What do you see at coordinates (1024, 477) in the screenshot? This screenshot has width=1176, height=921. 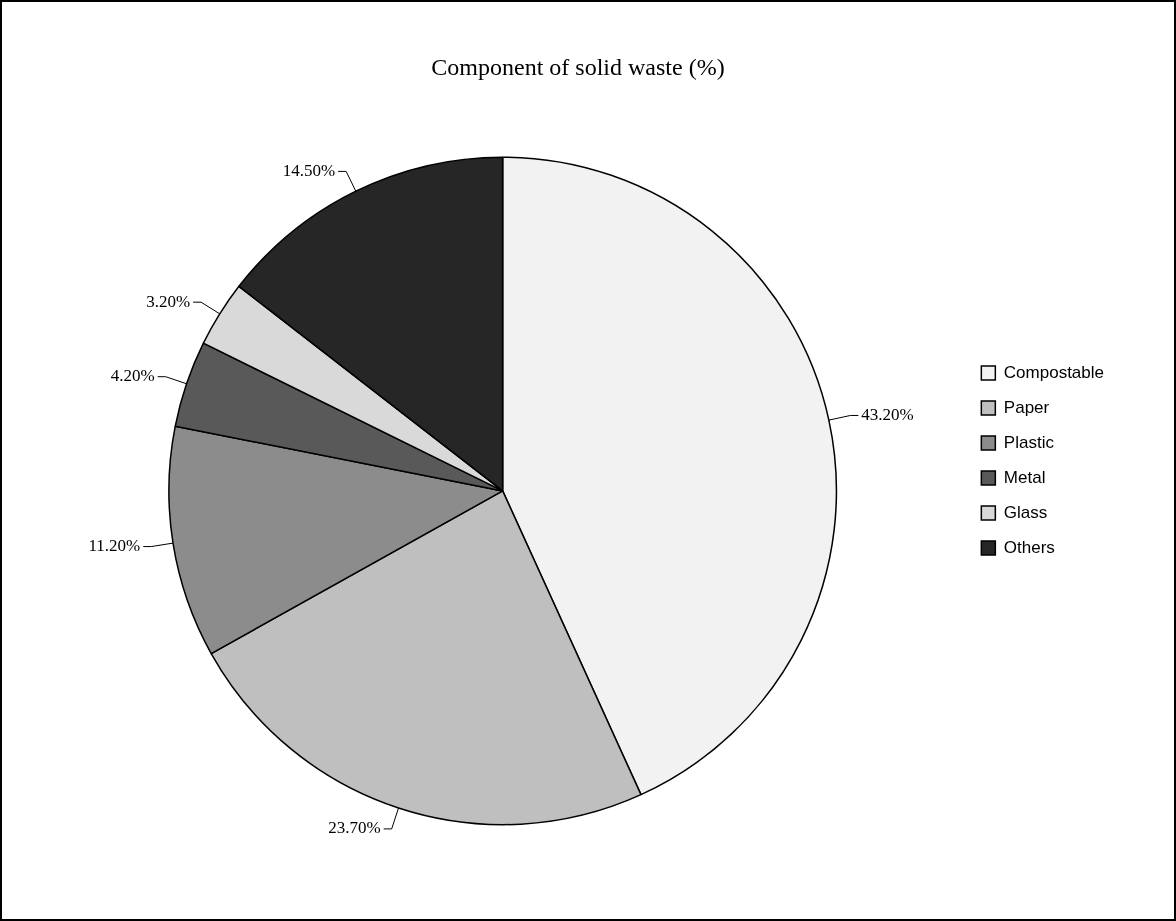 I see `legend-label: Metal` at bounding box center [1024, 477].